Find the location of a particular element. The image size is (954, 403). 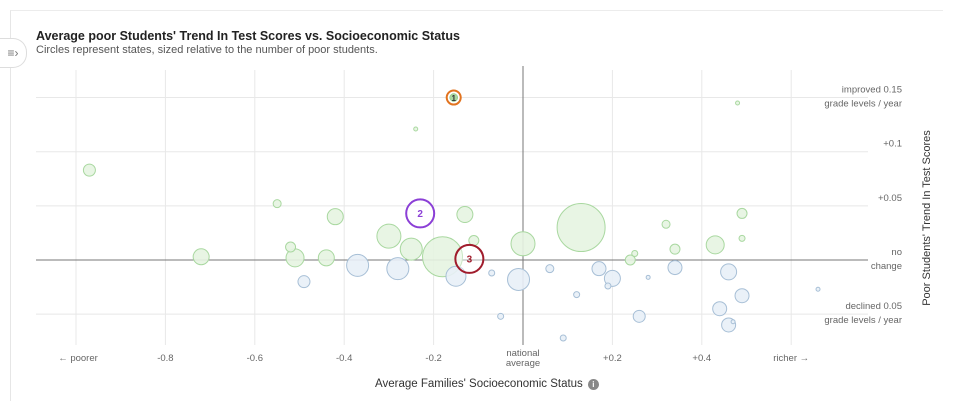

x-tick-label: richer → is located at coordinates (791, 358).